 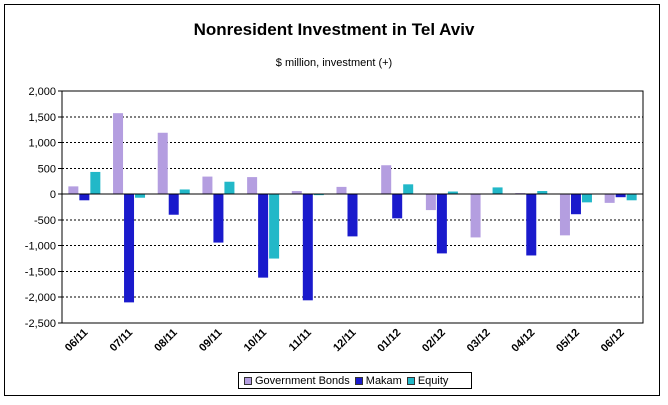 I want to click on y-tick-label: -2,500, so click(x=40, y=324).